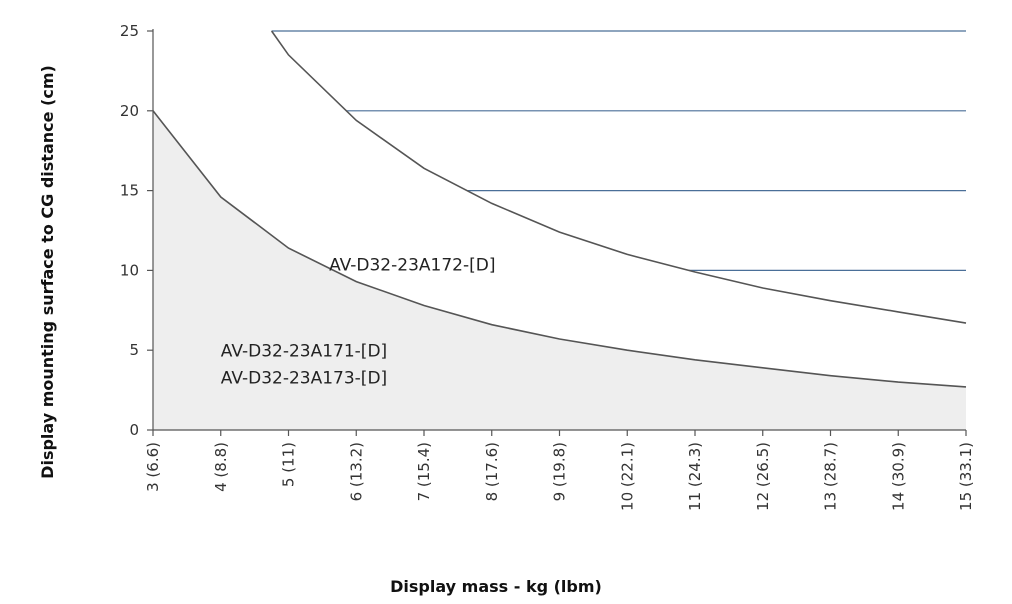 Image resolution: width=1012 pixels, height=604 pixels. What do you see at coordinates (356, 471) in the screenshot?
I see `x-tick-label-6: 6 (13.2)` at bounding box center [356, 471].